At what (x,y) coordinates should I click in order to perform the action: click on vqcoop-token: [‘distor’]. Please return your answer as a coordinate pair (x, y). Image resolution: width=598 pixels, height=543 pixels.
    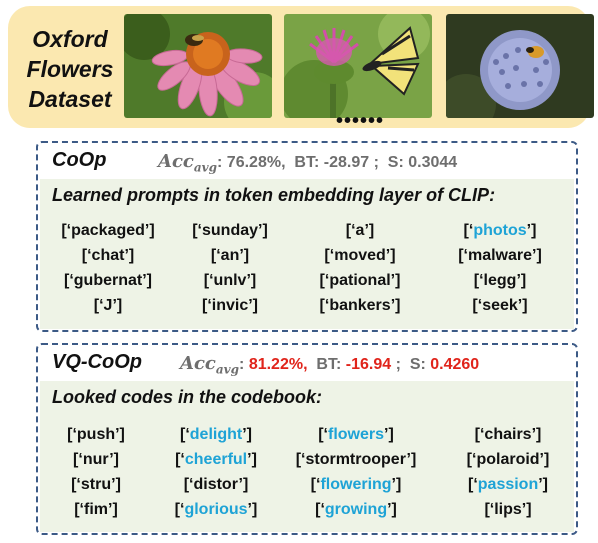
    Looking at the image, I should click on (216, 484).